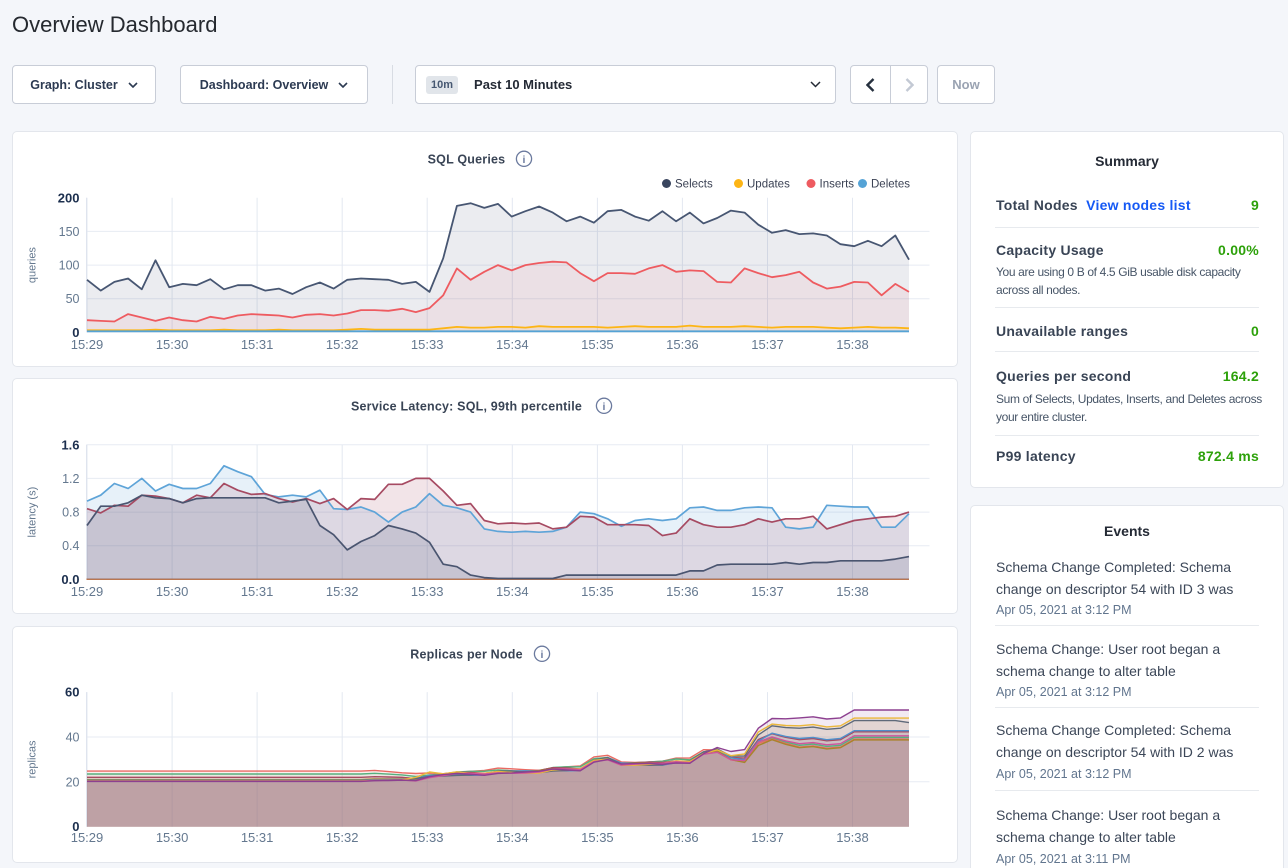 The width and height of the screenshot is (1288, 868). Describe the element at coordinates (70, 578) in the screenshot. I see `svg-text: 0.0` at that location.